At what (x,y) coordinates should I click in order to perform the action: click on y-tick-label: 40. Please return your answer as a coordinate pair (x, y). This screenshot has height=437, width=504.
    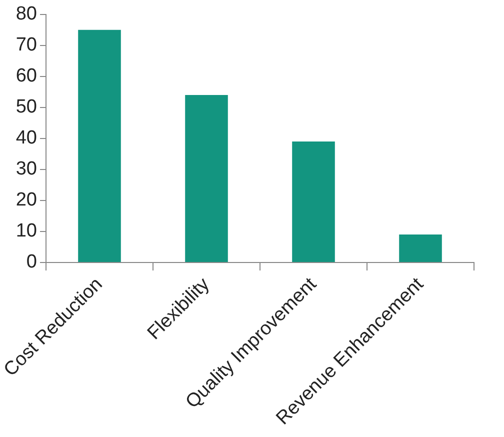
    Looking at the image, I should click on (26, 138).